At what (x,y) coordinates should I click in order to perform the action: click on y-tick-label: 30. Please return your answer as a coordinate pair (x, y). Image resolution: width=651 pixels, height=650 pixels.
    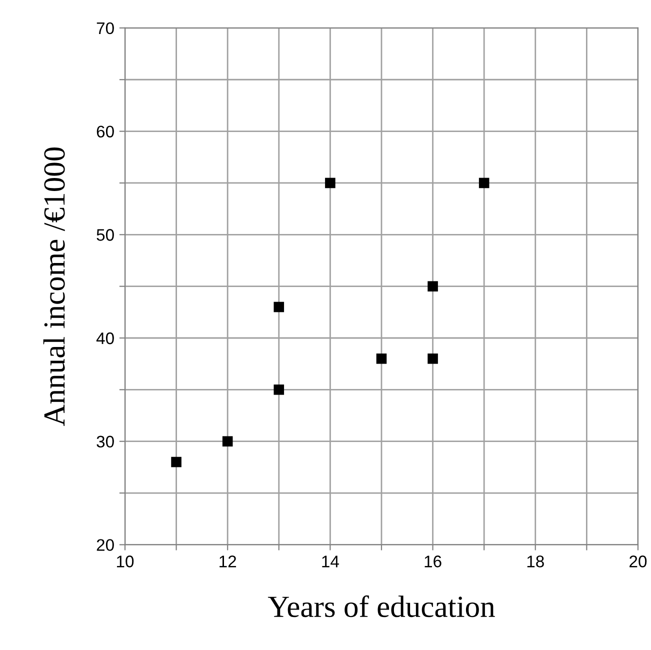
    Looking at the image, I should click on (105, 442).